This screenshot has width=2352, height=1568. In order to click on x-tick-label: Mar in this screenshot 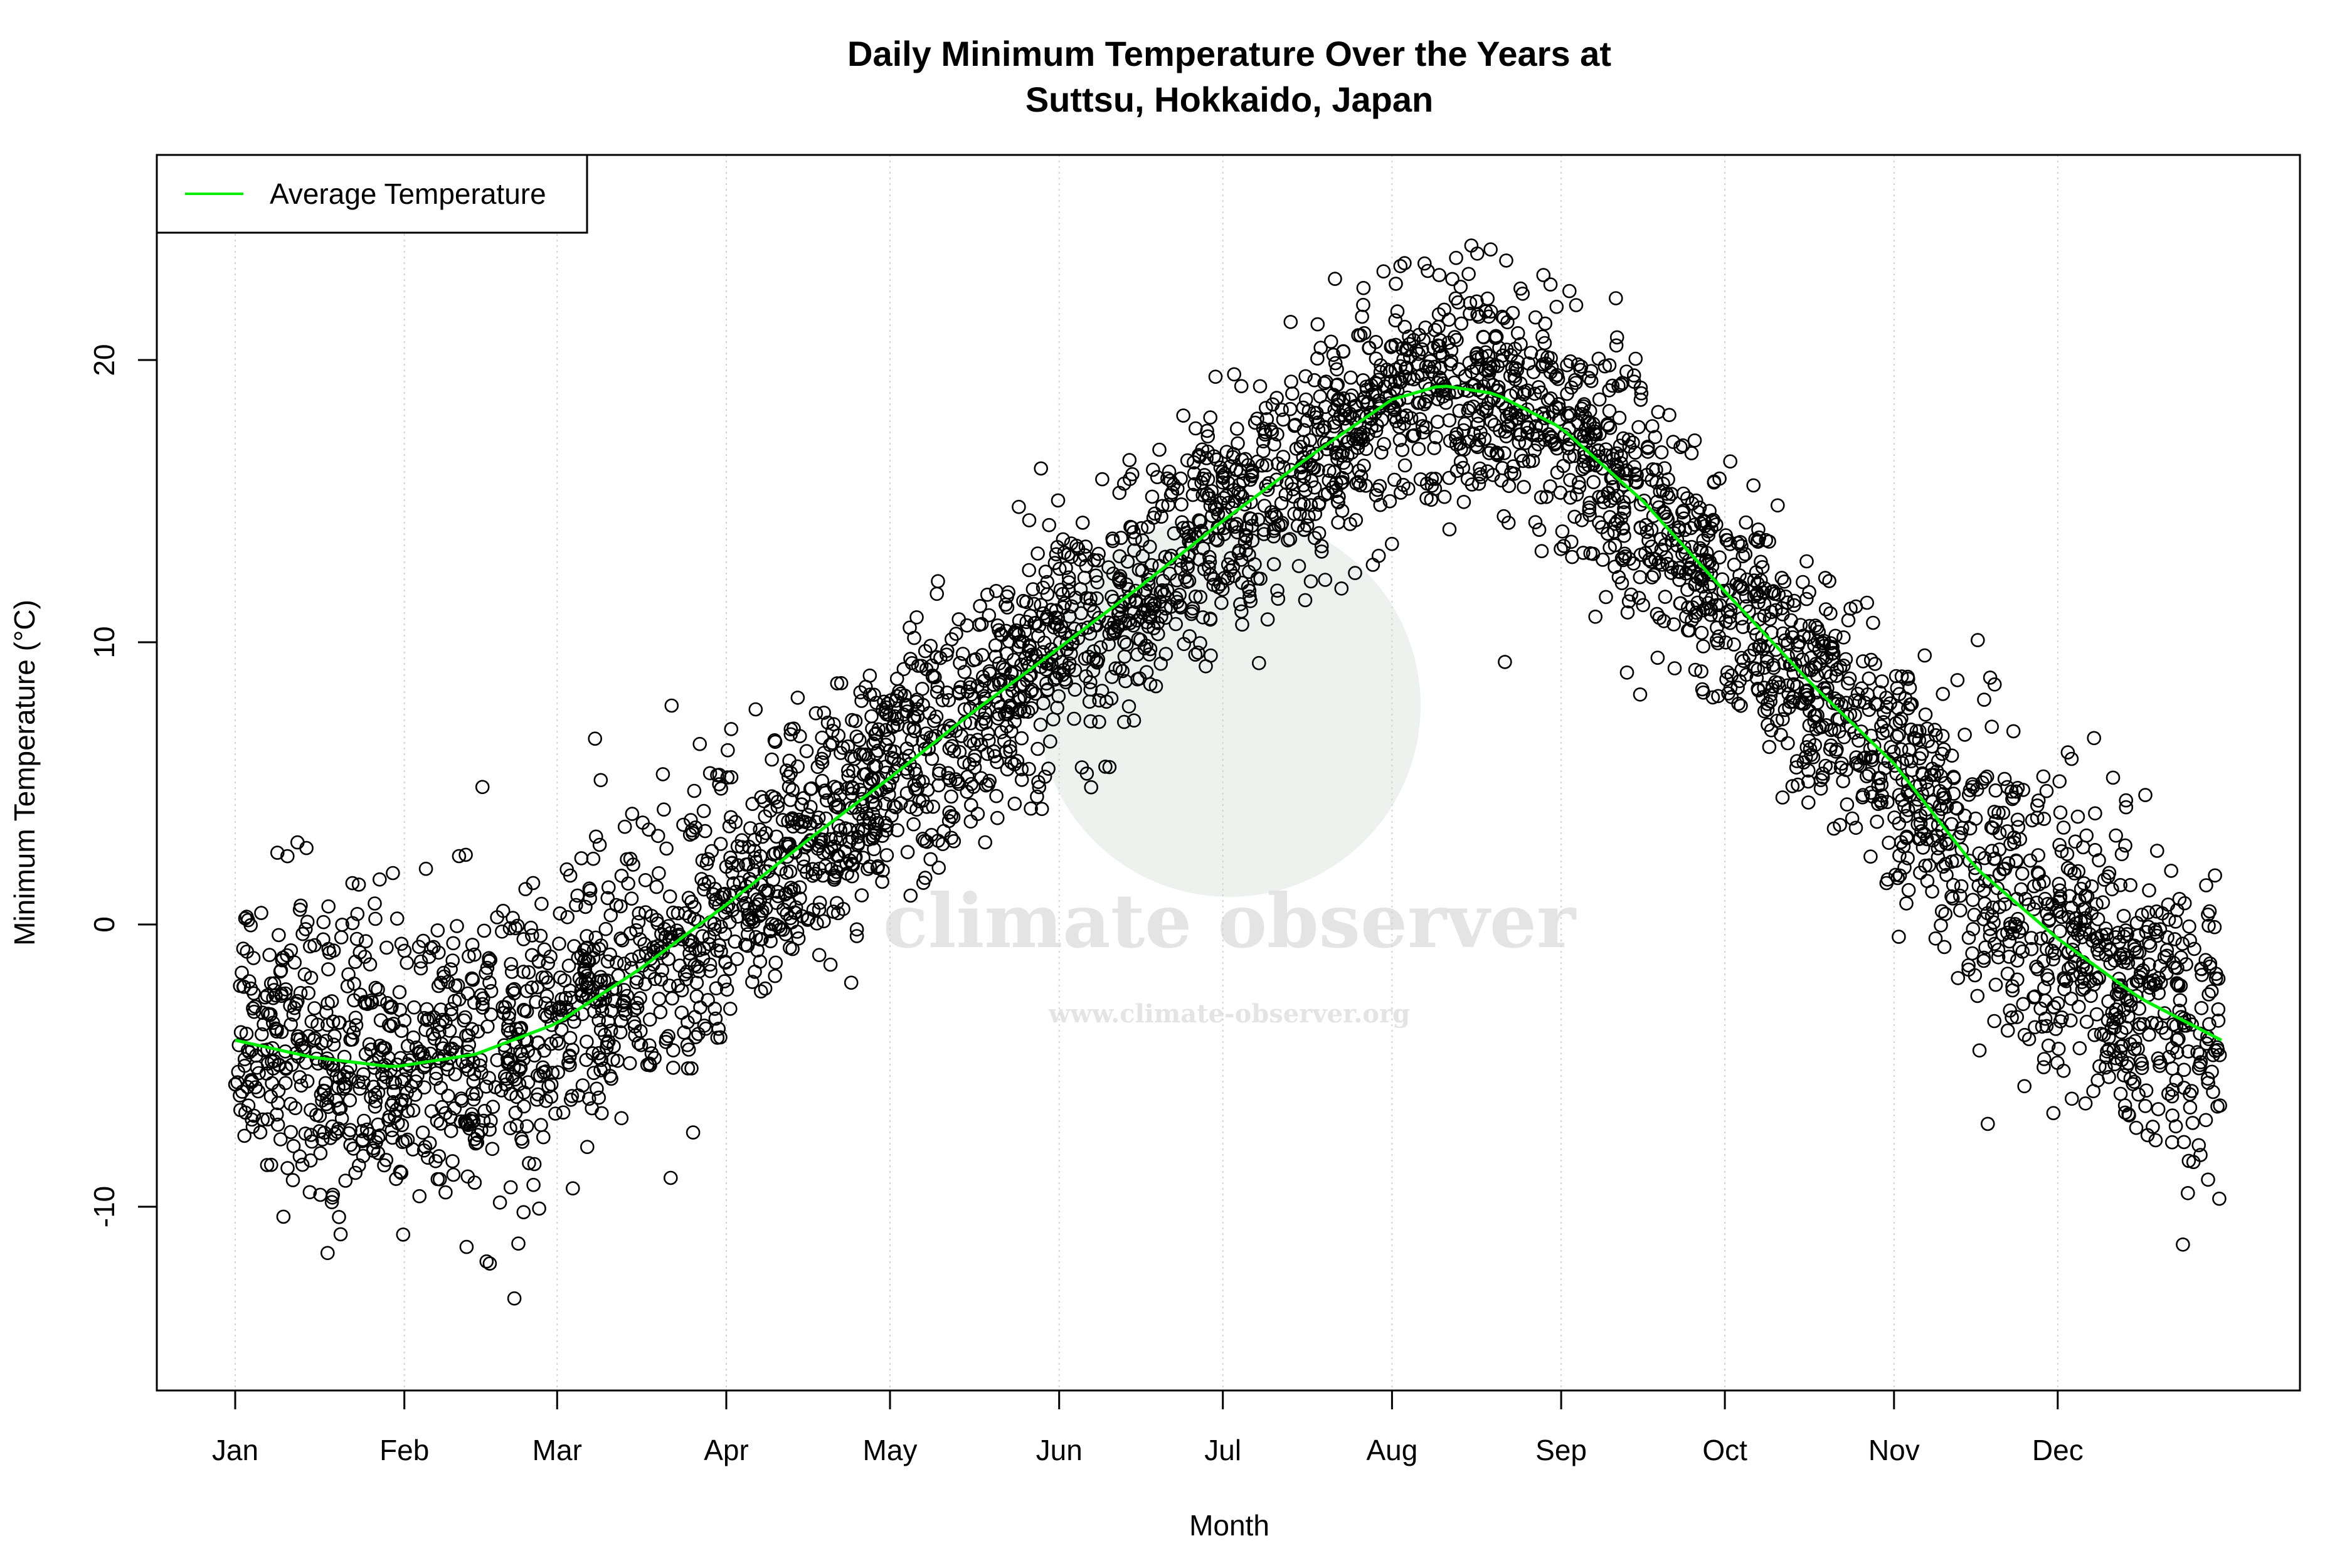, I will do `click(557, 1450)`.